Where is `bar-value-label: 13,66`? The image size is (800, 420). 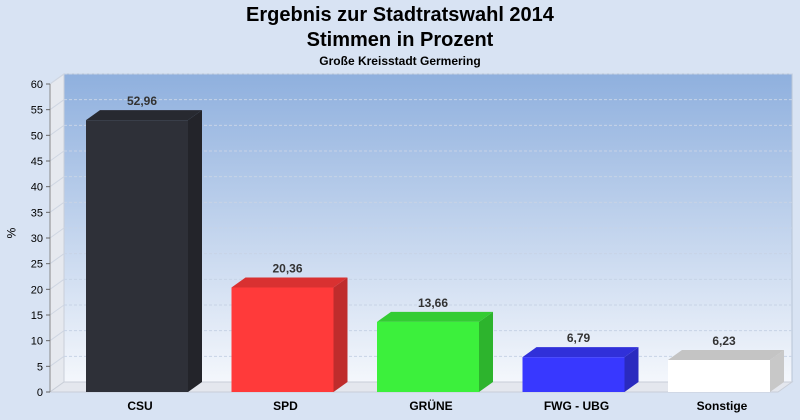 bar-value-label: 13,66 is located at coordinates (433, 303).